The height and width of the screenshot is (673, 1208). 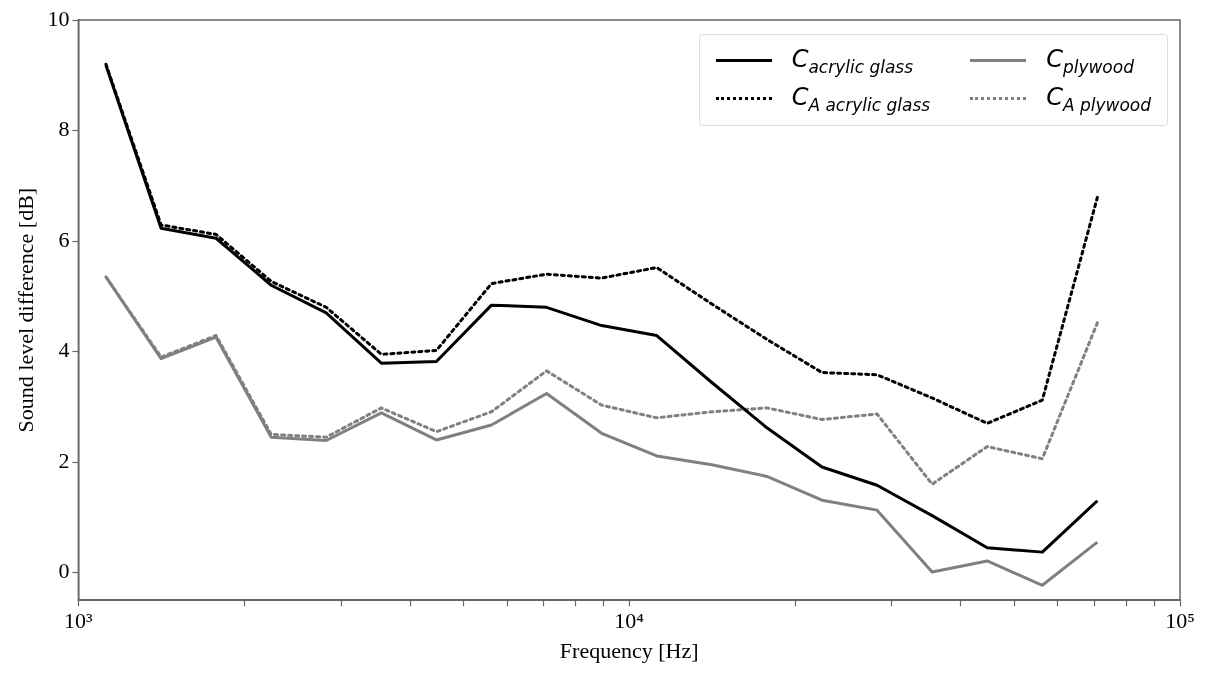 What do you see at coordinates (861, 98) in the screenshot?
I see `legend-label: C$_{A acrylic glass}$` at bounding box center [861, 98].